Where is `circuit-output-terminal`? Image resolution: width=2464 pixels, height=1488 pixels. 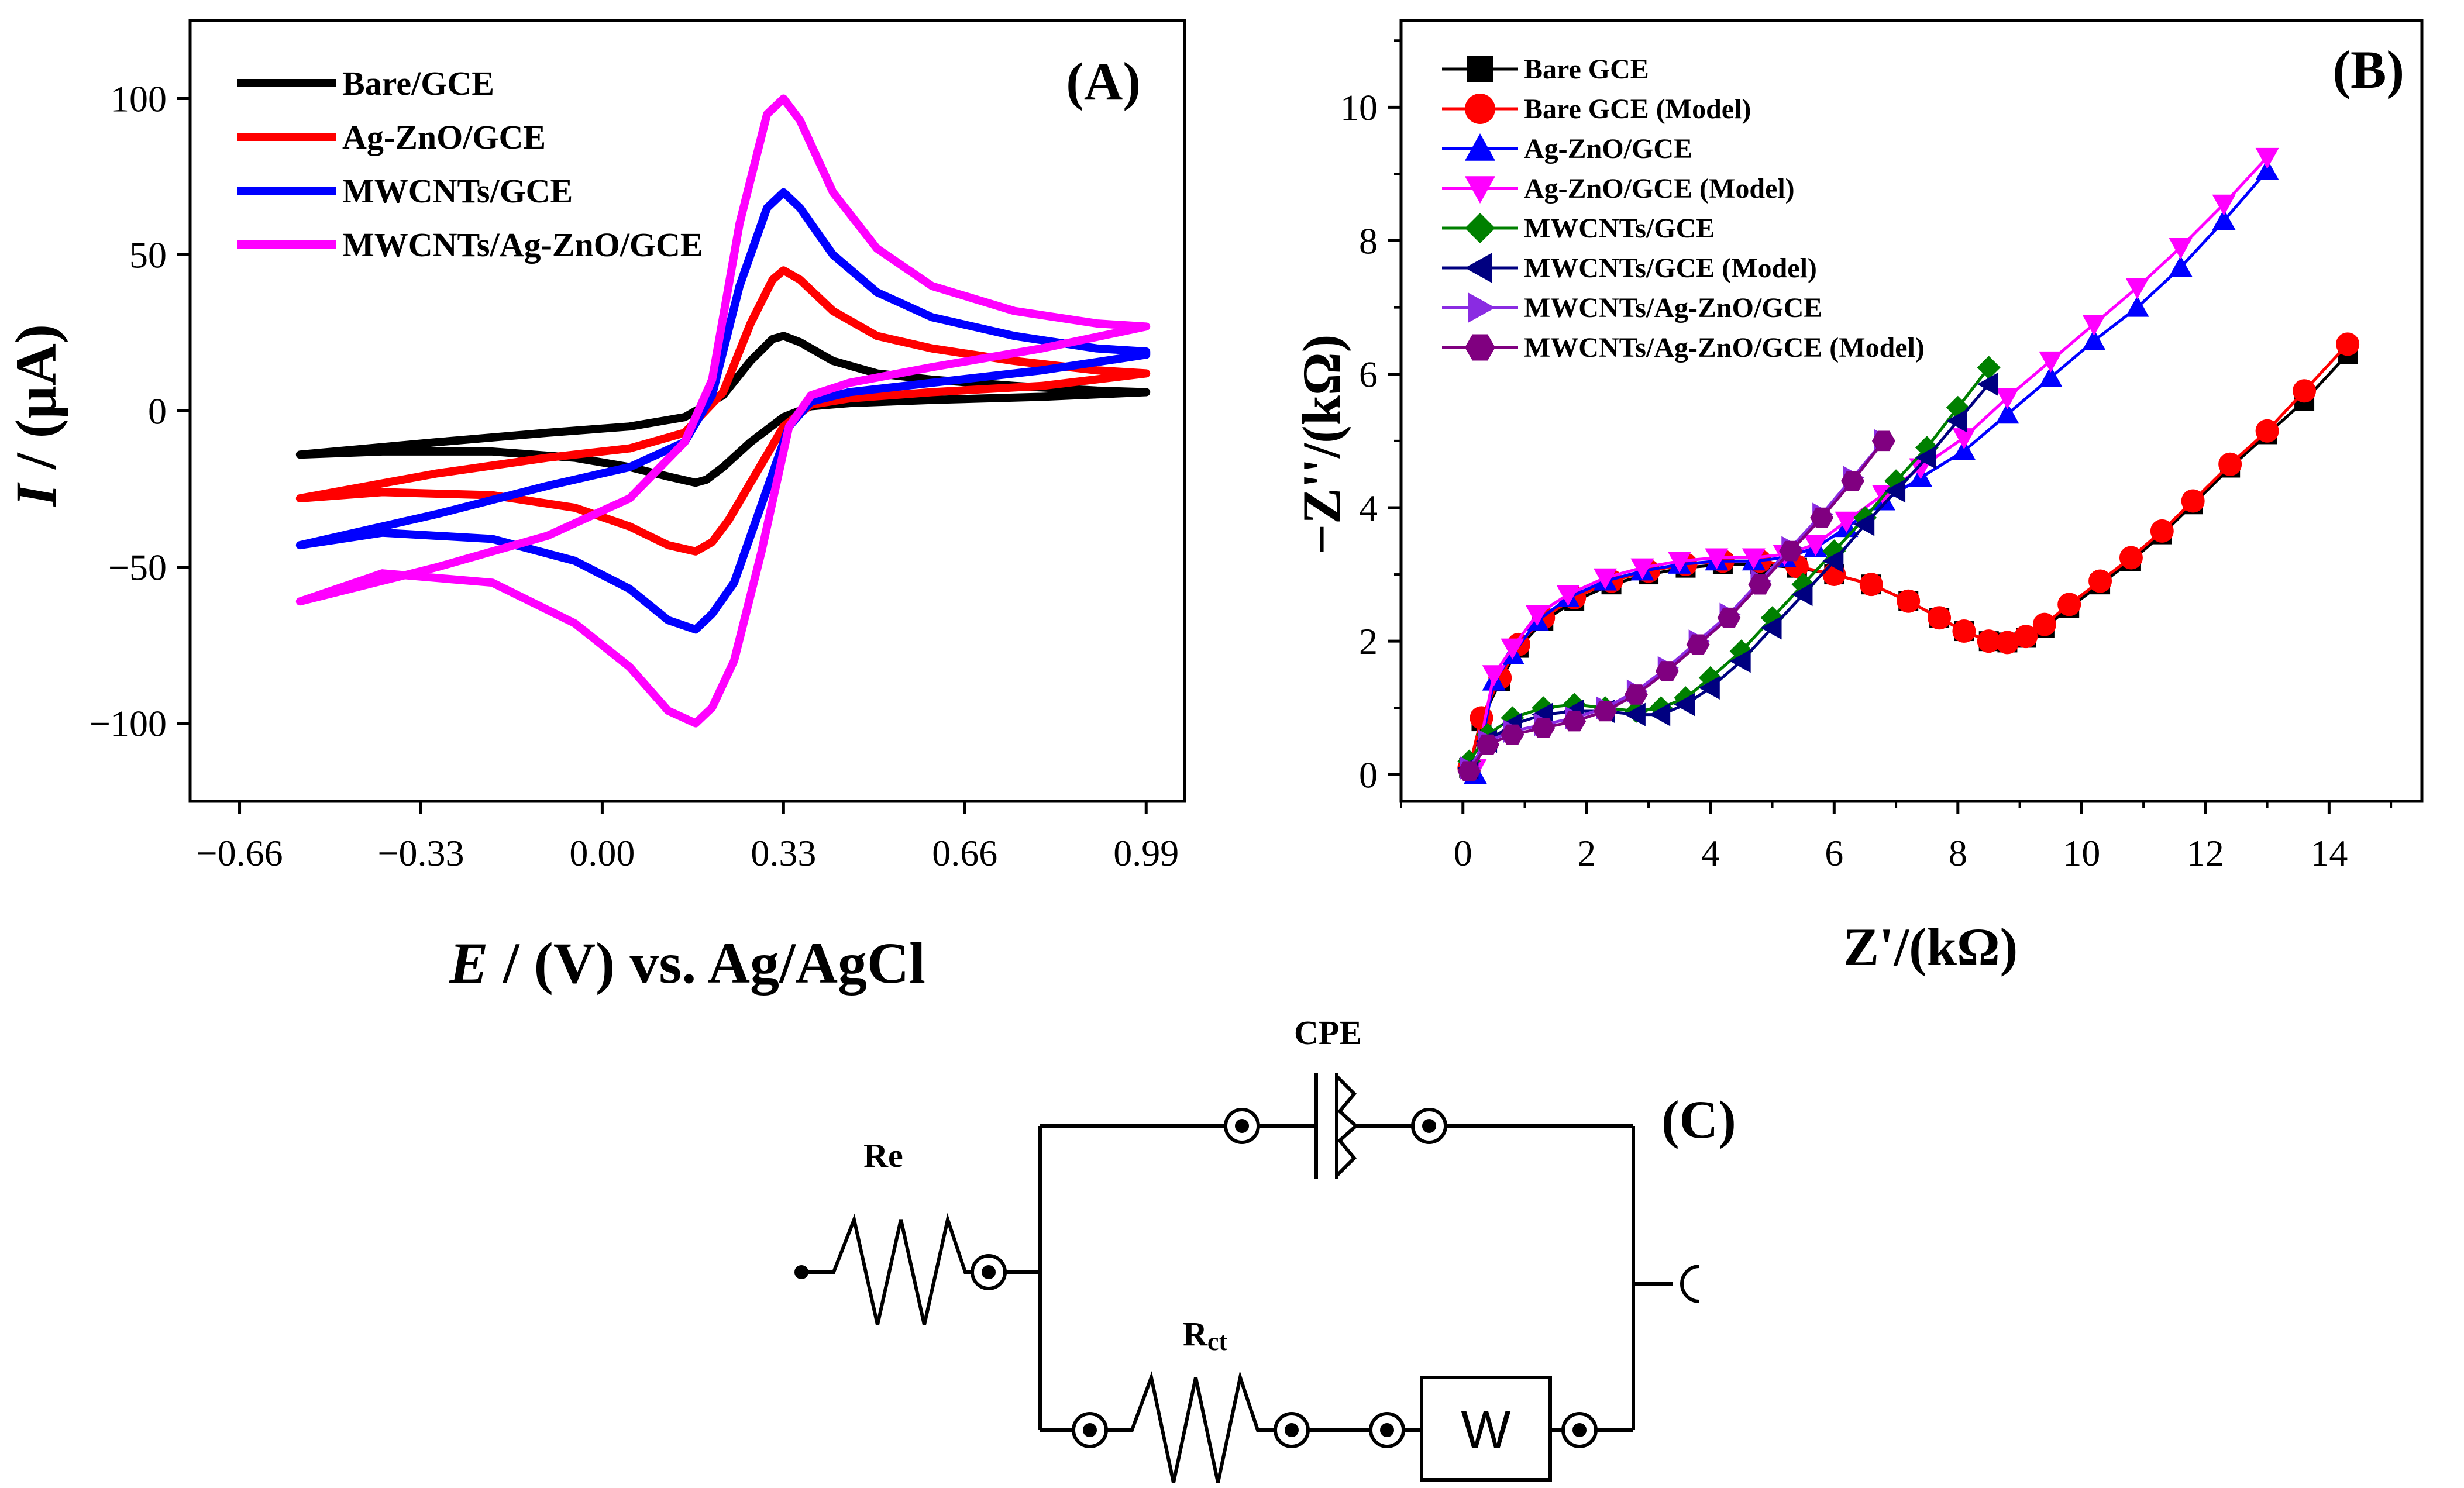
circuit-output-terminal is located at coordinates (1690, 1284).